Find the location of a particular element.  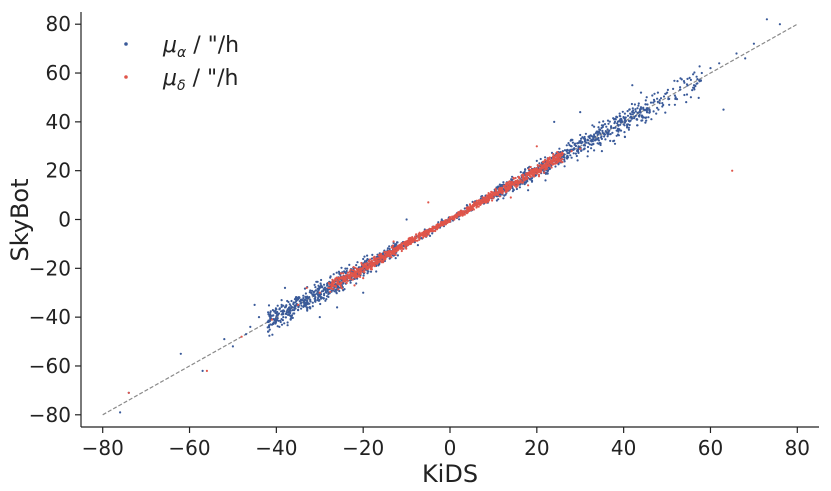

y-tick-label: 40 is located at coordinates (58, 122).